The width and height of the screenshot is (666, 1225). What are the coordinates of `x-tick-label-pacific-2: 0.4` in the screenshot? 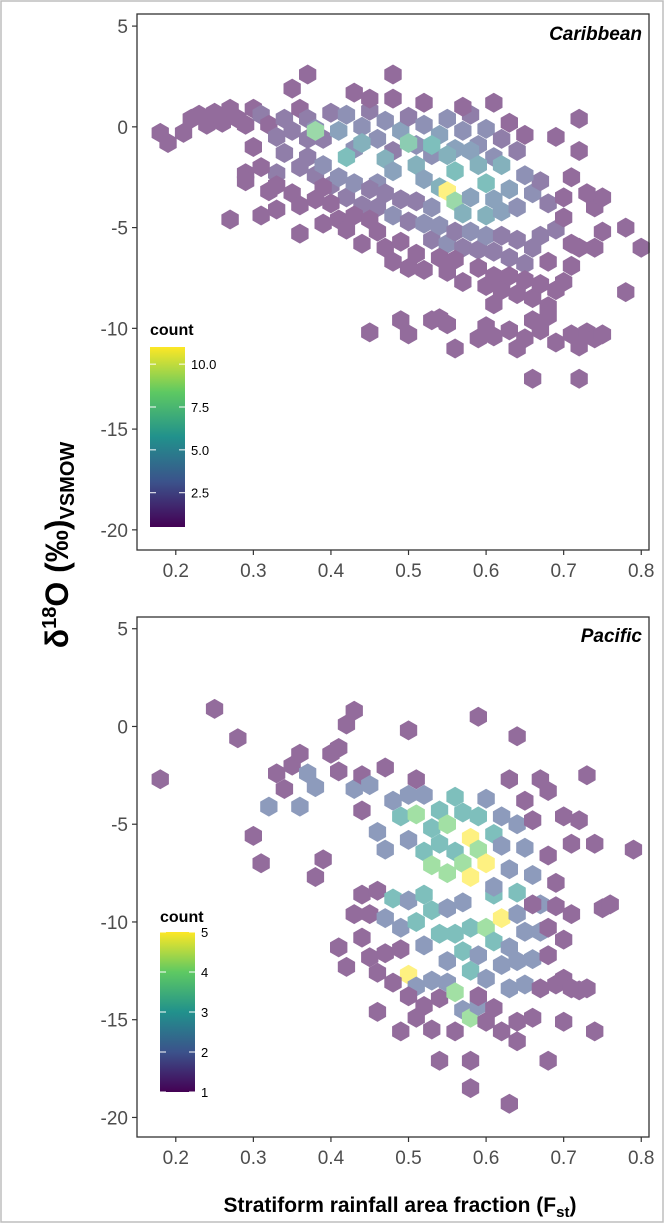 It's located at (331, 1158).